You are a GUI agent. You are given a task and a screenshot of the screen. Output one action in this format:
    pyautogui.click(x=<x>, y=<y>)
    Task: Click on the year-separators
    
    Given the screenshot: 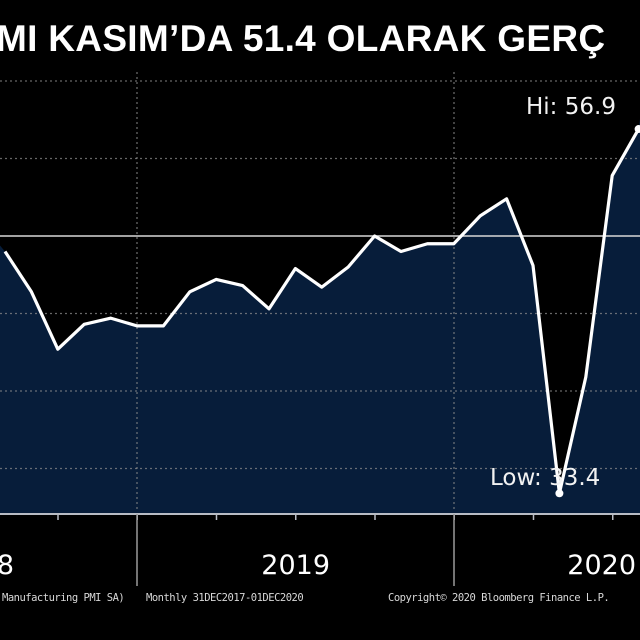 What is the action you would take?
    pyautogui.click(x=295, y=550)
    